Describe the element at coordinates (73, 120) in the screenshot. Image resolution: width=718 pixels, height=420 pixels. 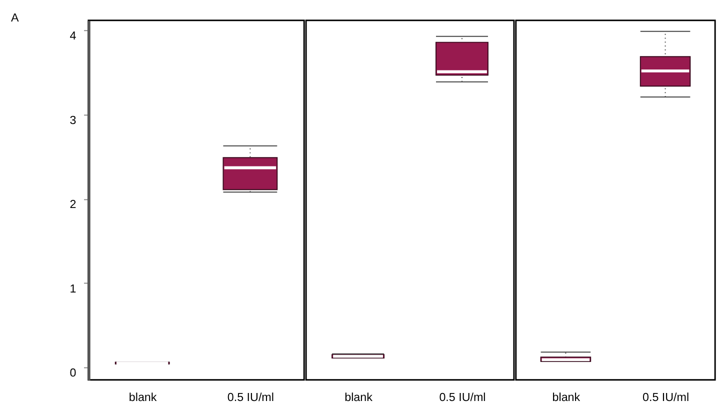
I see `y-tick-label: 3` at that location.